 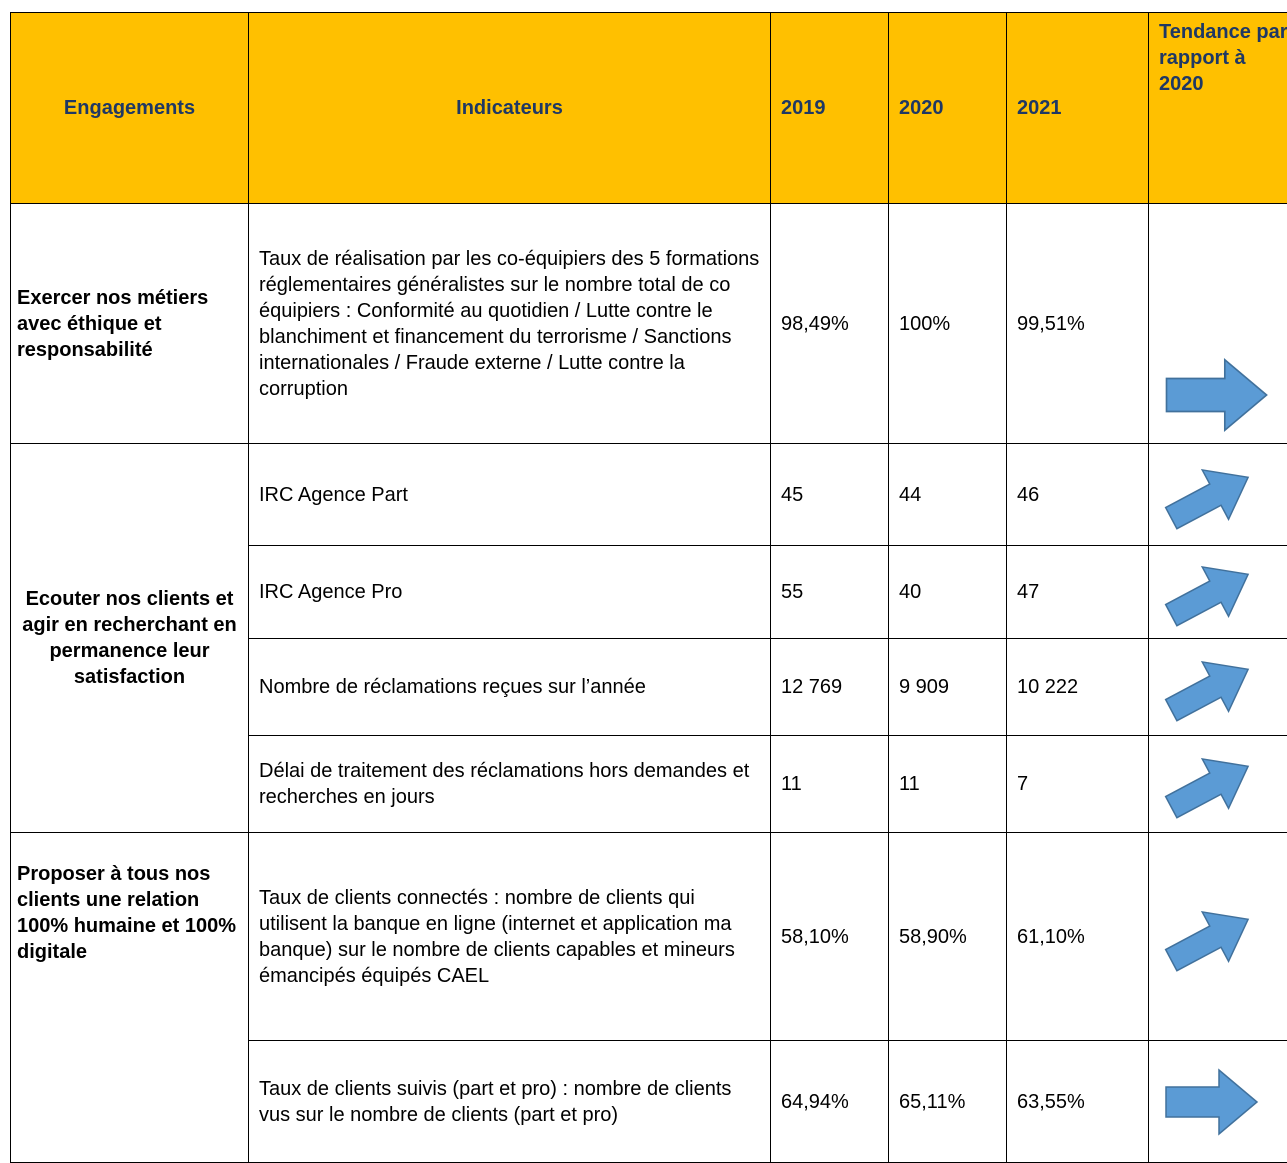 What do you see at coordinates (510, 592) in the screenshot?
I see `indicator: IRC Agence Pro` at bounding box center [510, 592].